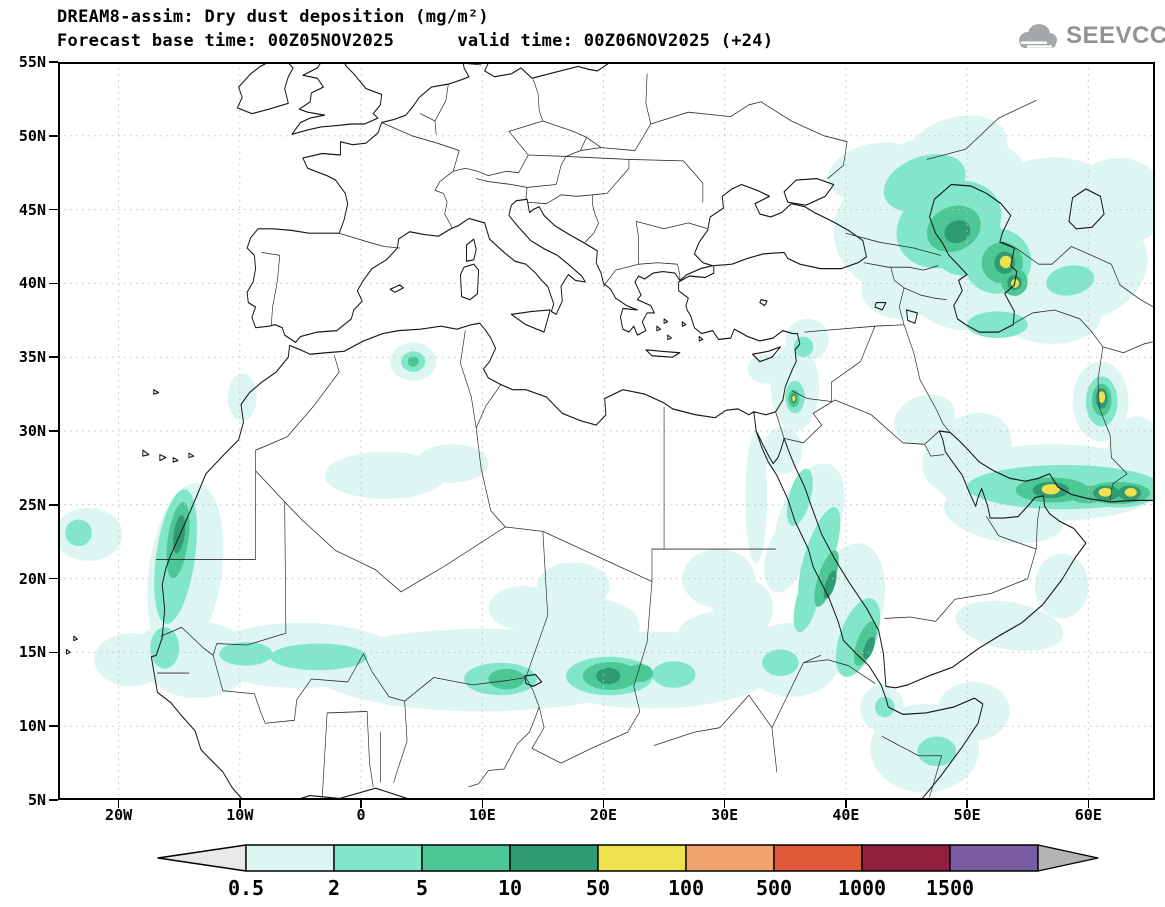 Image resolution: width=1165 pixels, height=907 pixels. I want to click on colorbar-level-label: 50, so click(598, 888).